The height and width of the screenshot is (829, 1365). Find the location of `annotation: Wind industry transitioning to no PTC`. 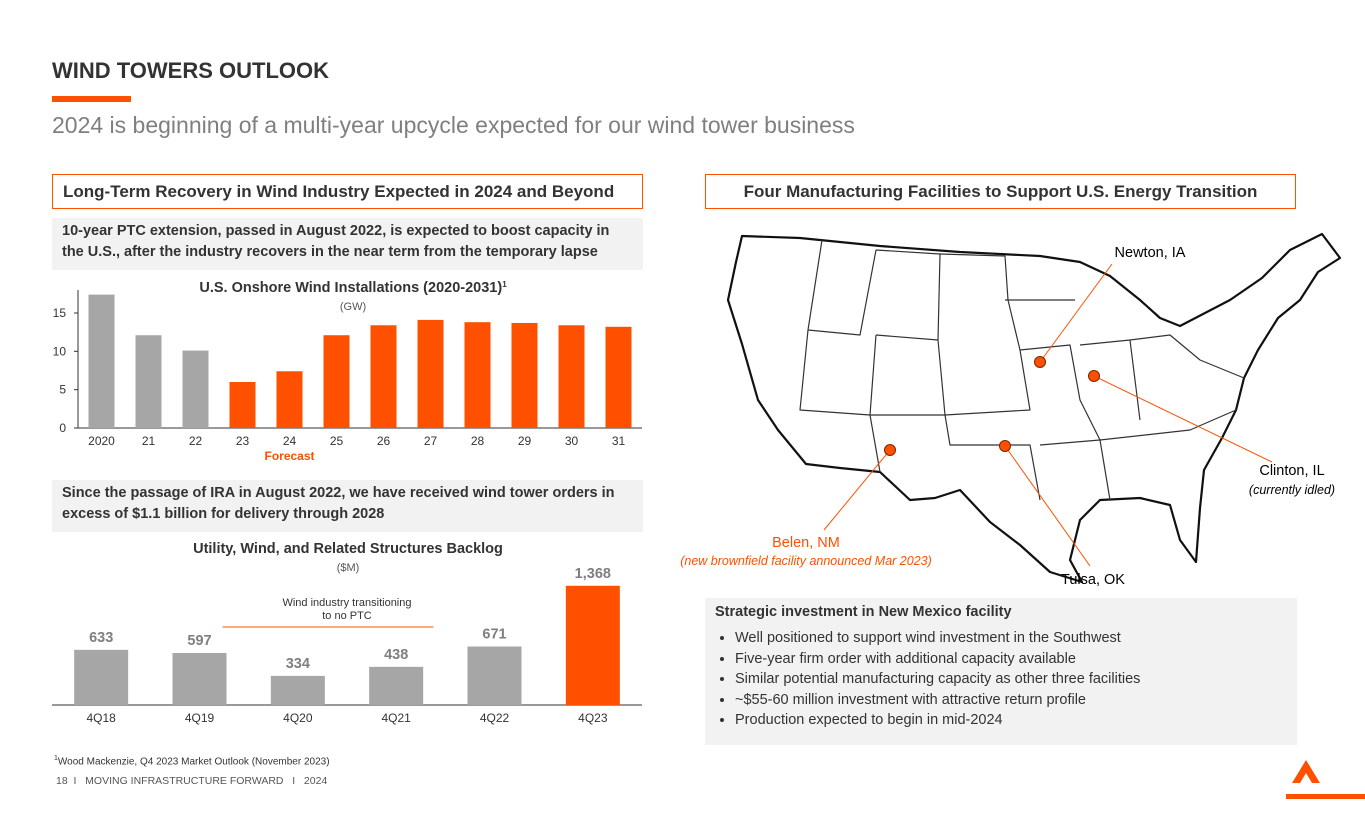

annotation: Wind industry transitioning to no PTC is located at coordinates (346, 609).